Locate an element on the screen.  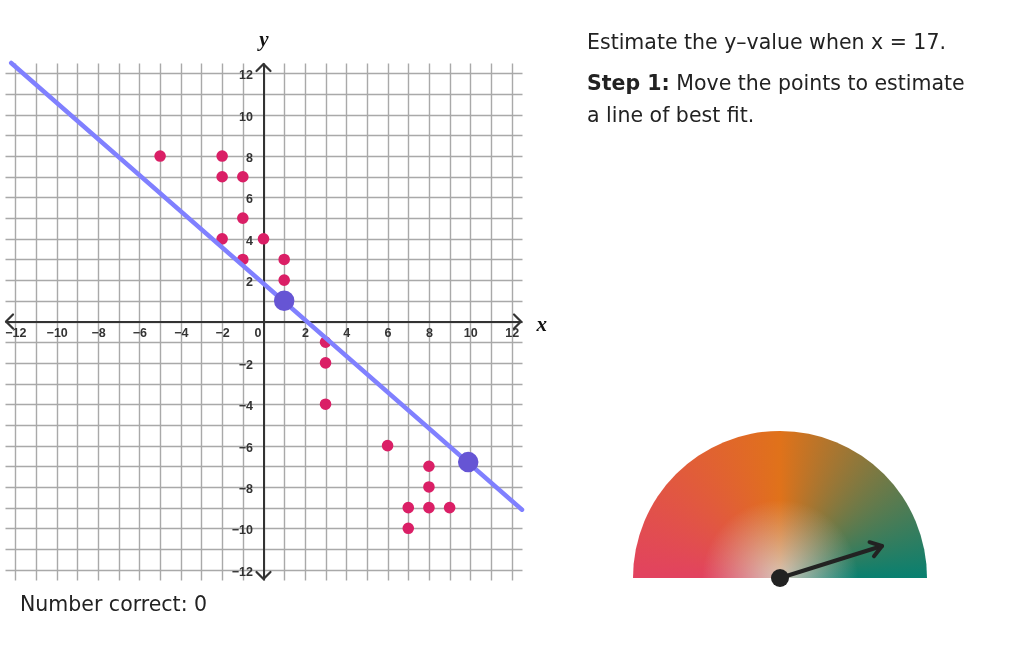
x-tick-label: 4 is located at coordinates (347, 333).